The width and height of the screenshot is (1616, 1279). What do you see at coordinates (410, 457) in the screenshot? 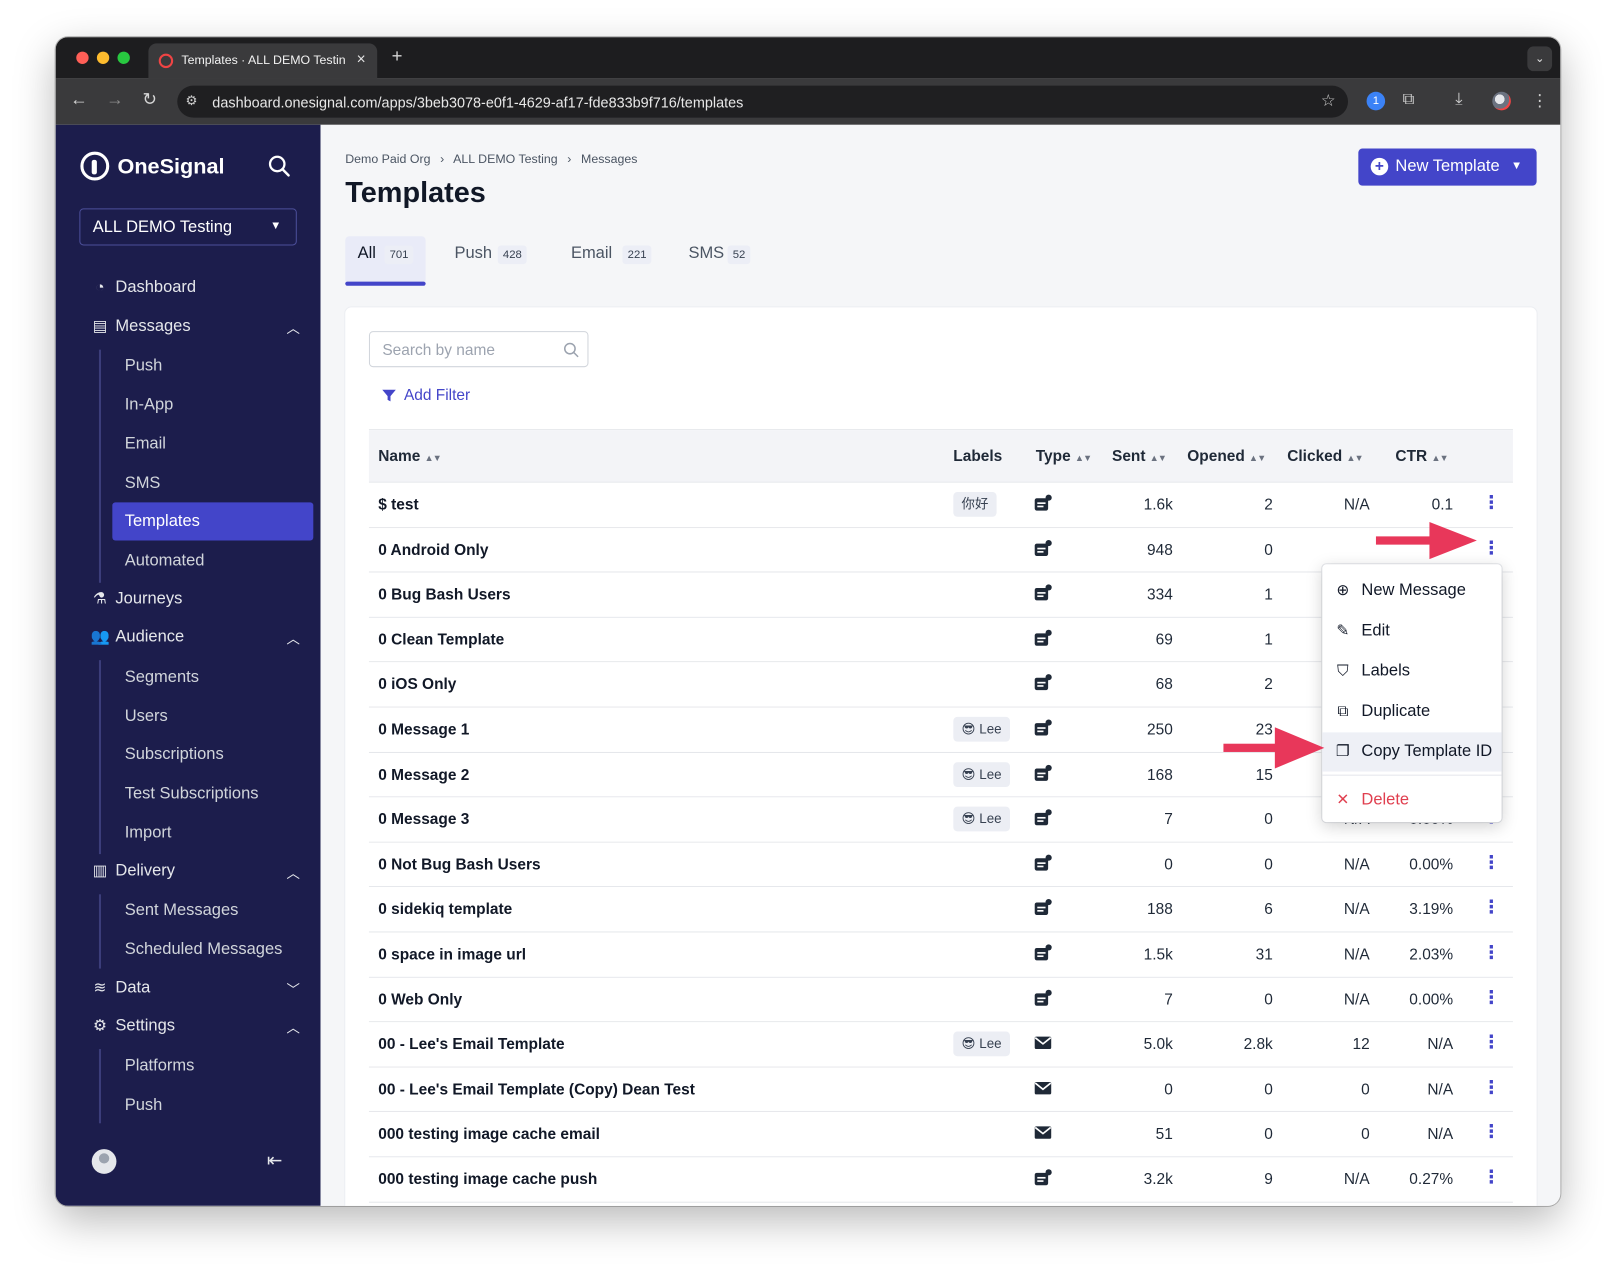
I see `column-header-name: Name ▲▼` at bounding box center [410, 457].